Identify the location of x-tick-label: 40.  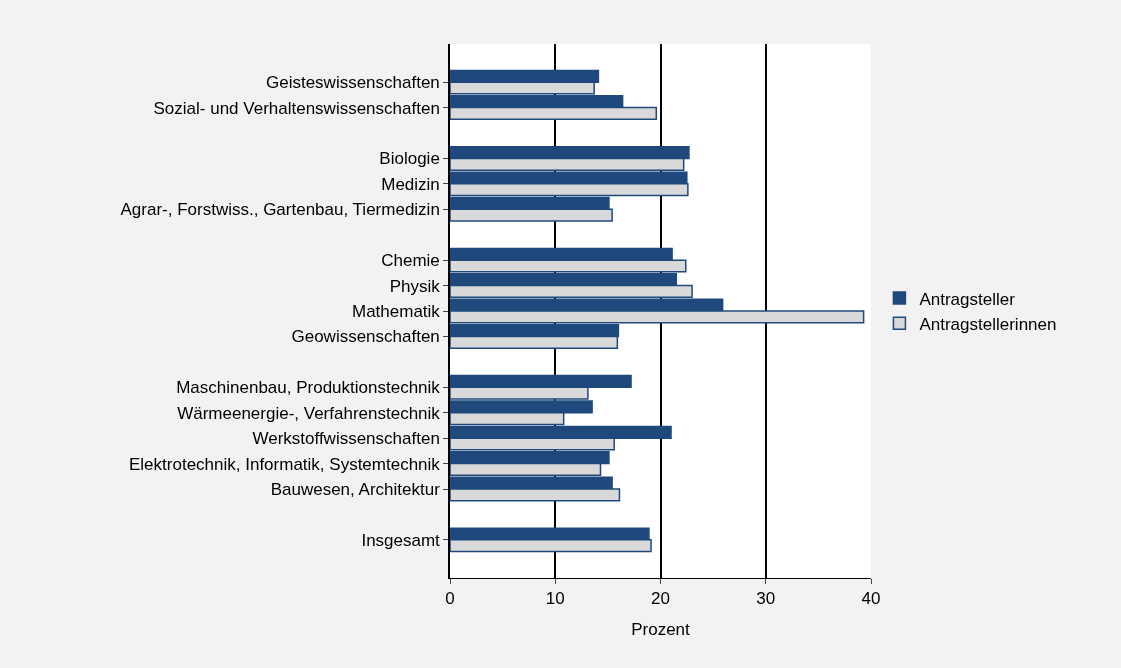
(871, 599).